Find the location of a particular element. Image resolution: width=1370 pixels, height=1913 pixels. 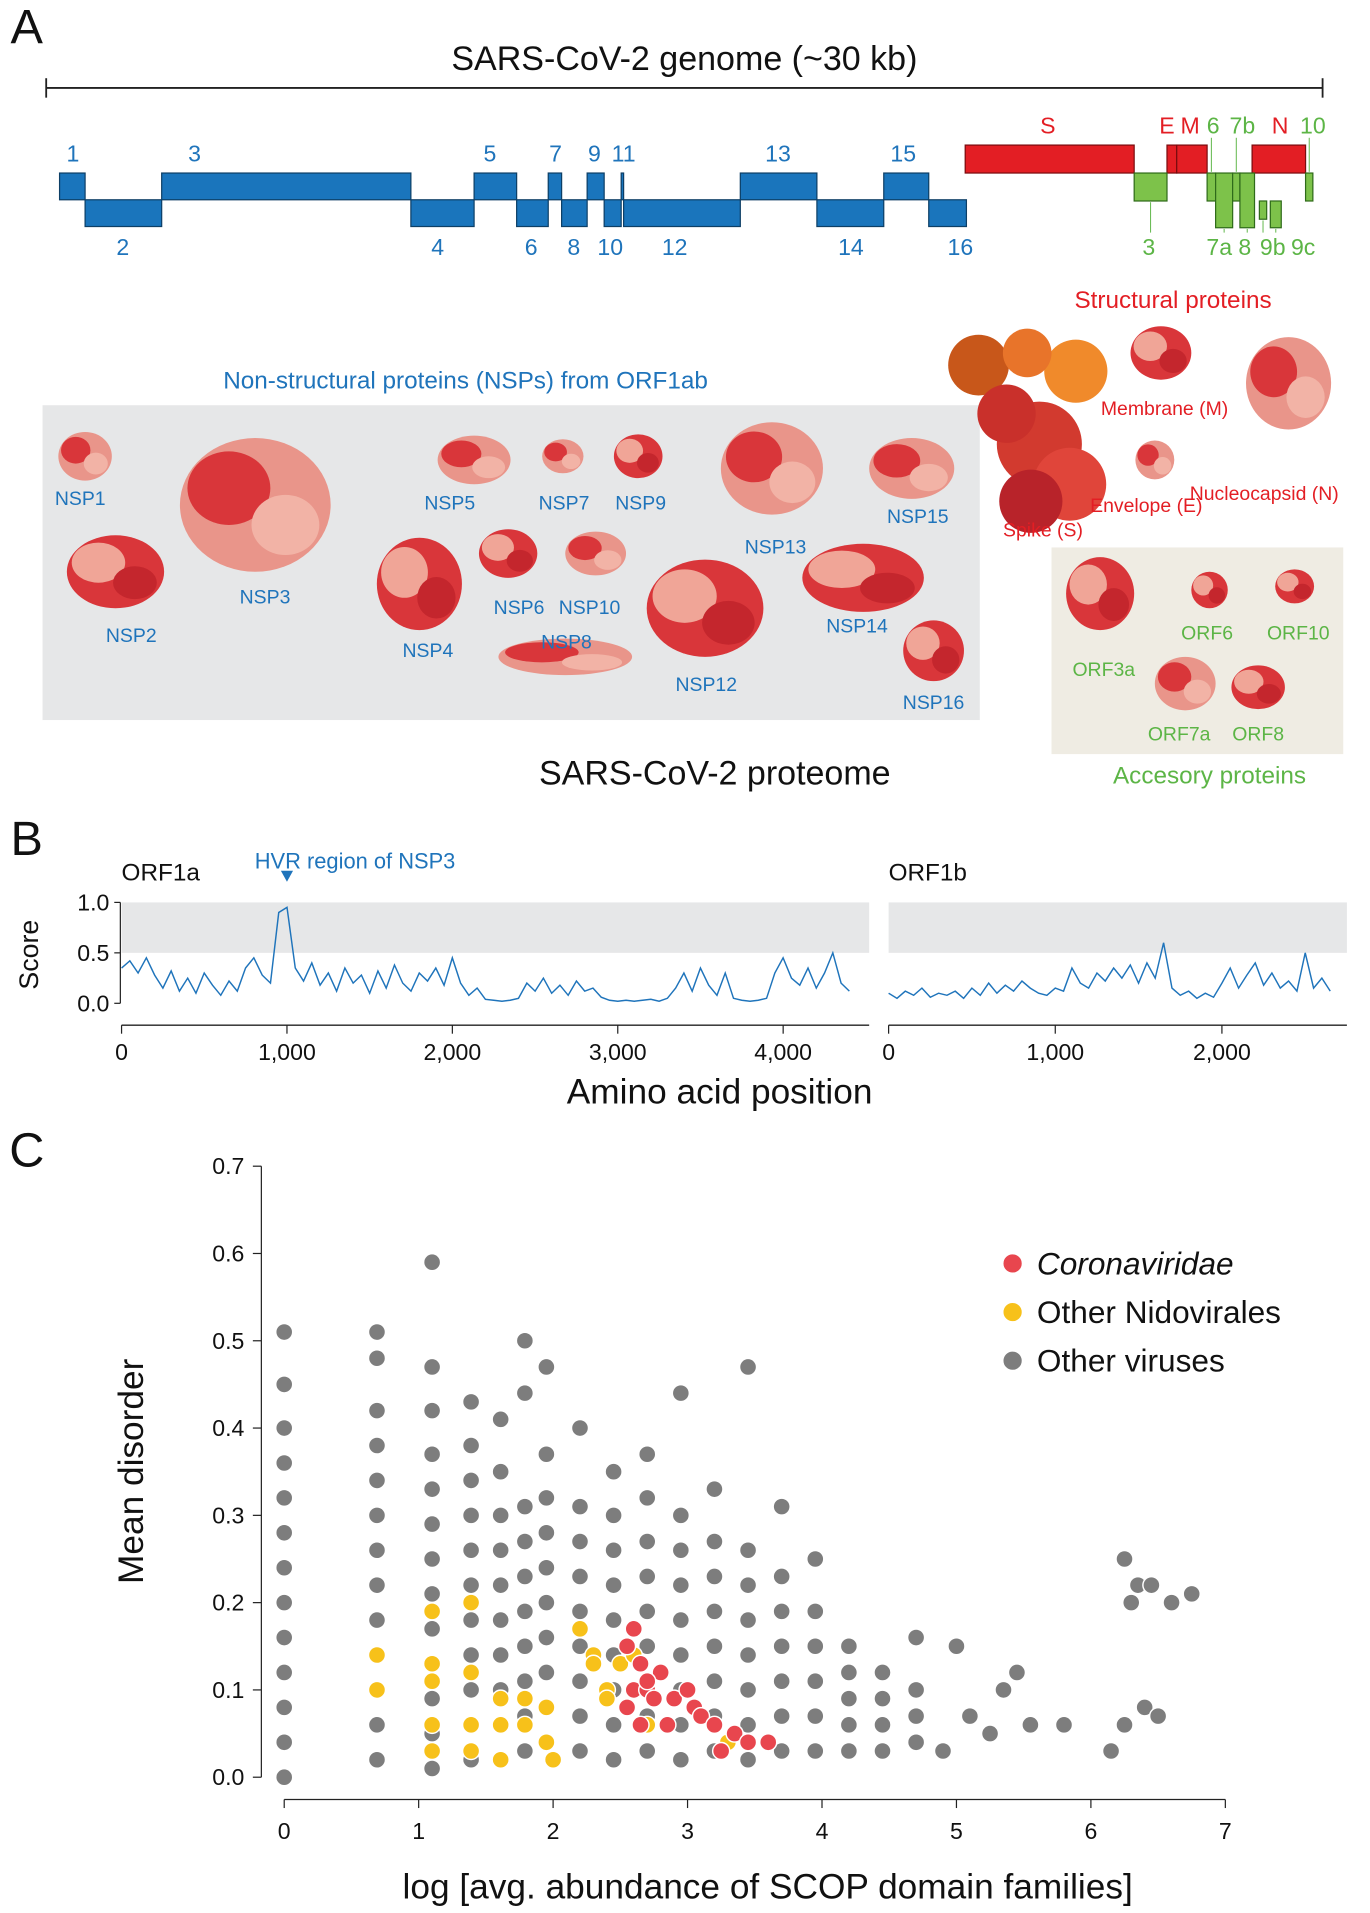

protein-label: NSP3 is located at coordinates (265, 597).